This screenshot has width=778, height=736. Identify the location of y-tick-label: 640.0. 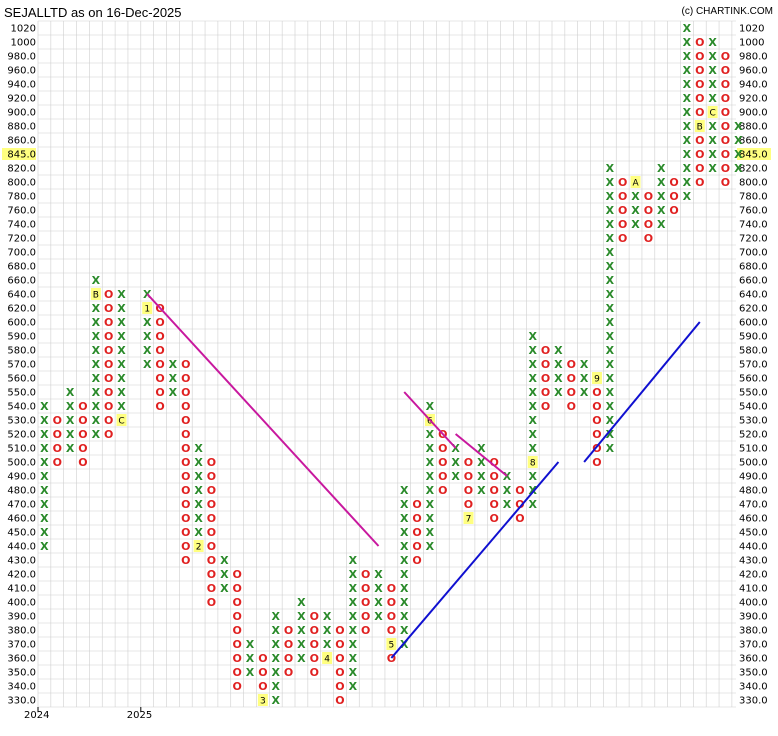
(753, 295).